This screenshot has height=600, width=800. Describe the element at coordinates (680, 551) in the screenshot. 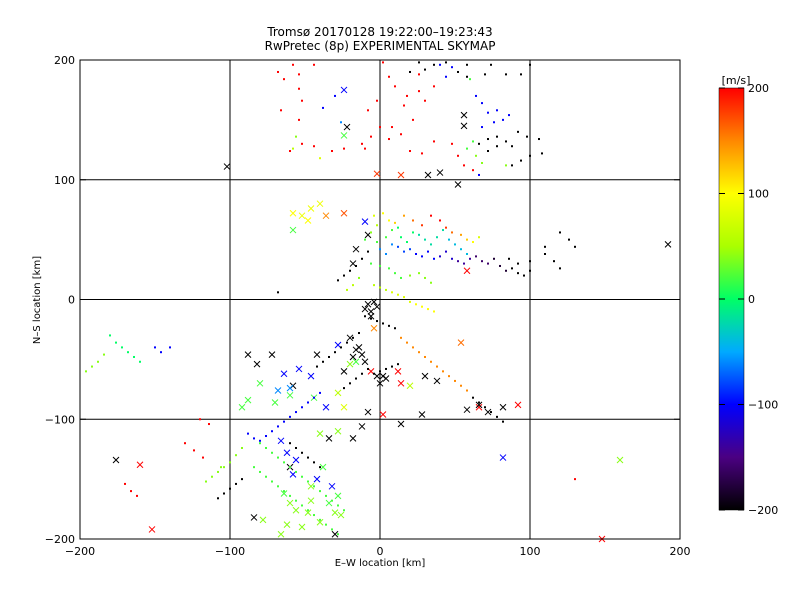

I see `x-tick-label: 200` at that location.